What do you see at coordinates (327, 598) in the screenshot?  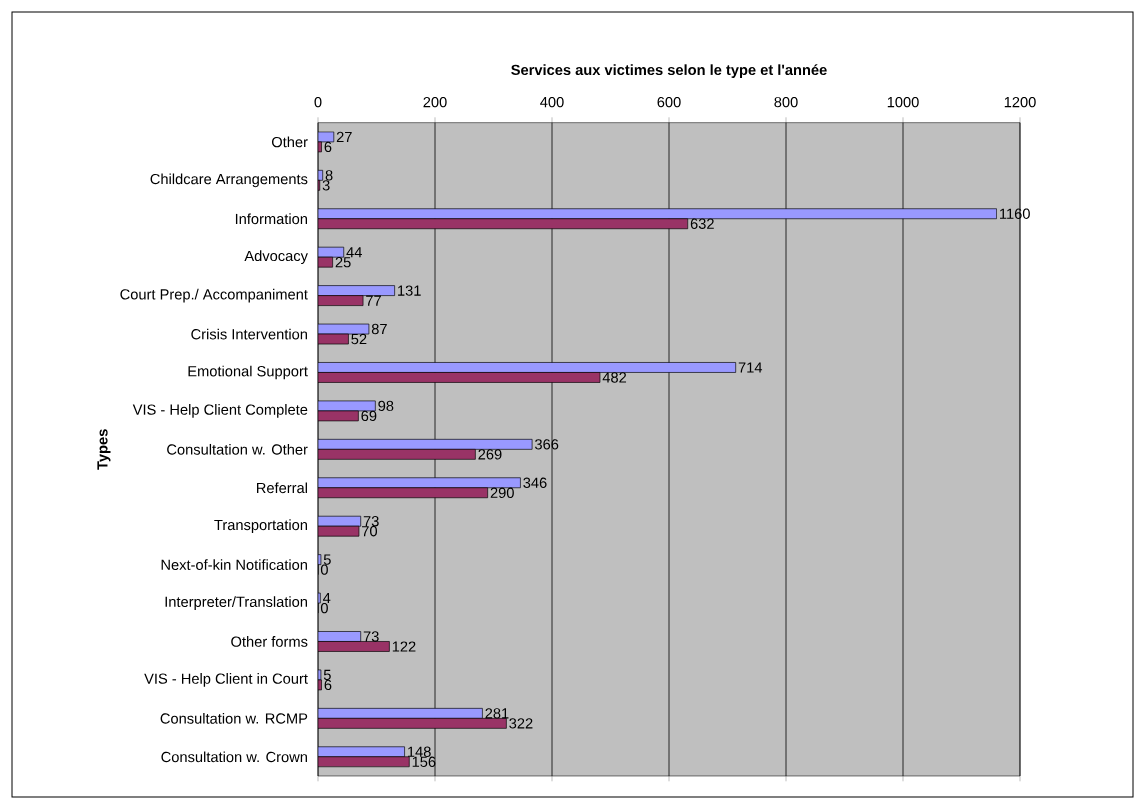 I see `data-label: 4` at bounding box center [327, 598].